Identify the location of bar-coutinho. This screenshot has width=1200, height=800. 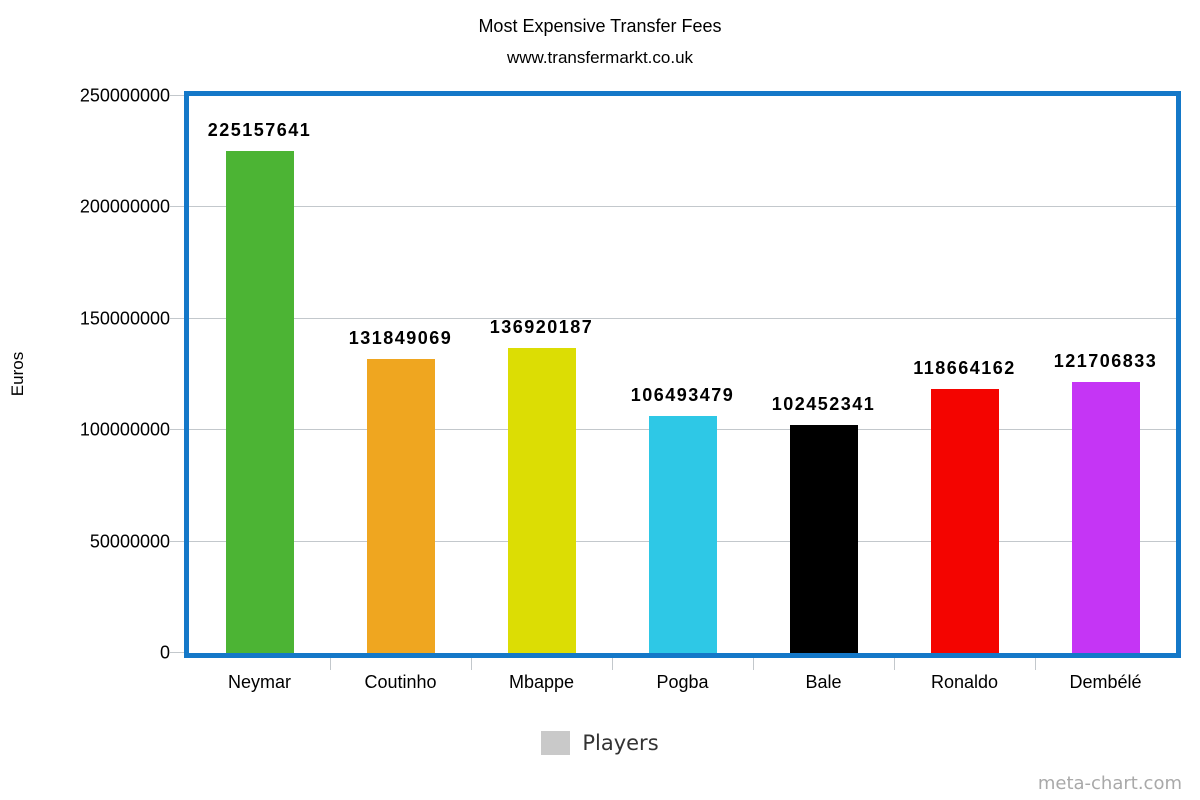
(400, 506).